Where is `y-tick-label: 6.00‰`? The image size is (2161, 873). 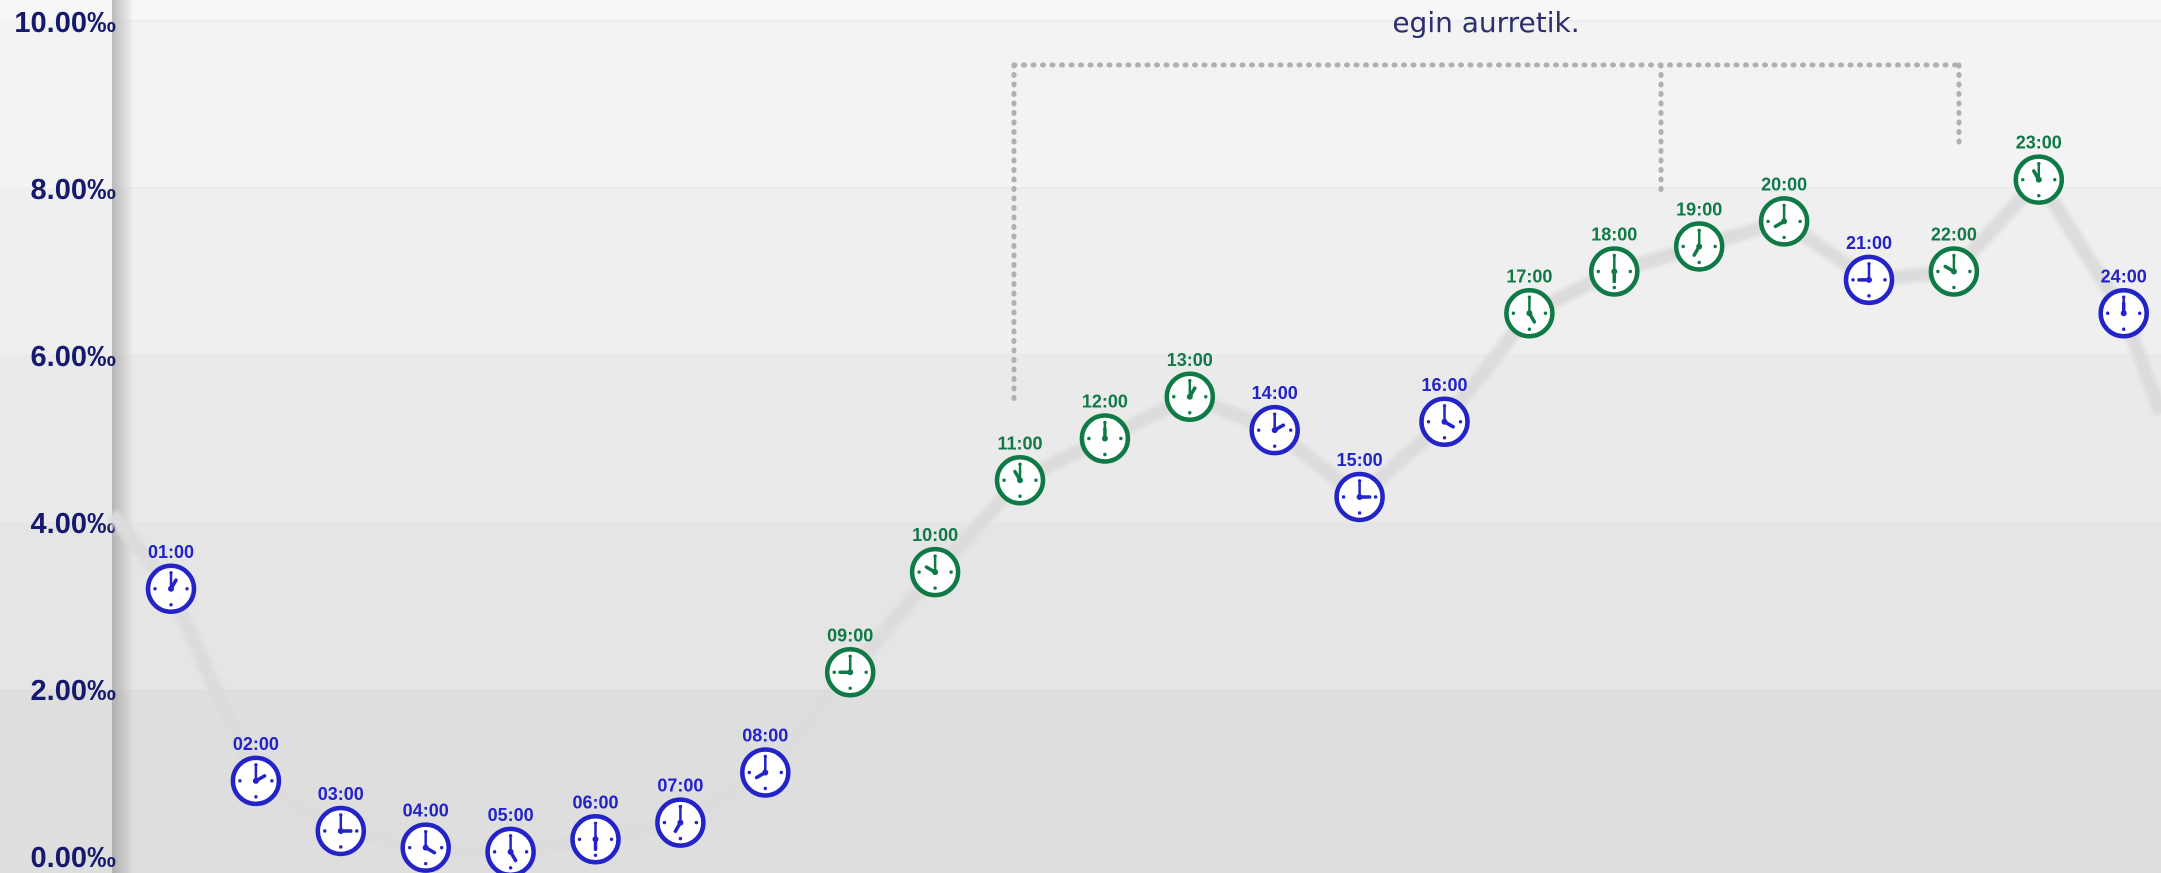 y-tick-label: 6.00‰ is located at coordinates (73, 357).